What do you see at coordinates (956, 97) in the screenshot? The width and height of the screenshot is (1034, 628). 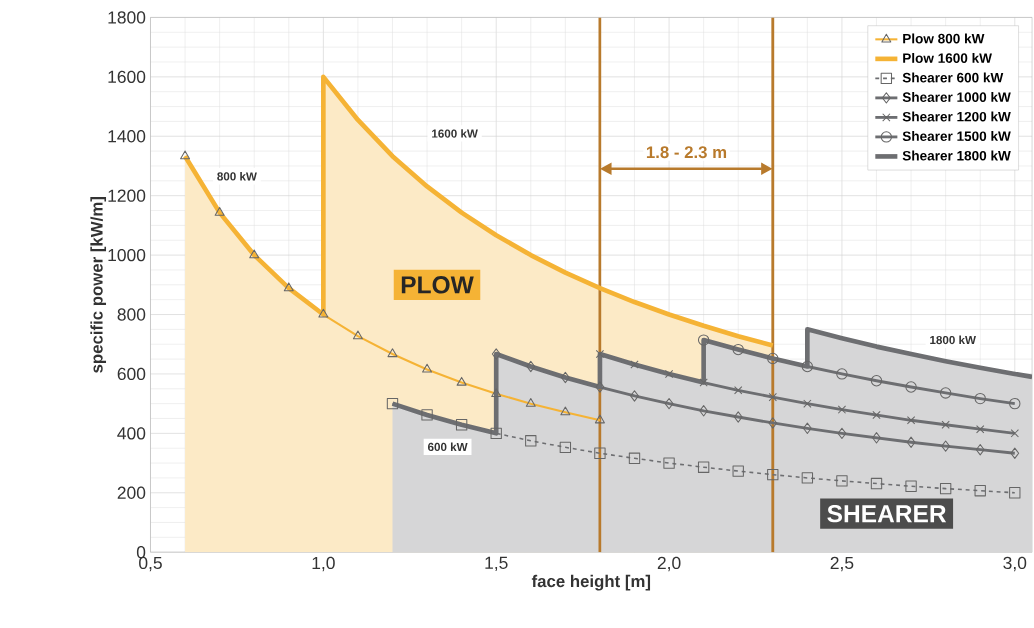 I see `legend-label: Shearer 1000 kW` at bounding box center [956, 97].